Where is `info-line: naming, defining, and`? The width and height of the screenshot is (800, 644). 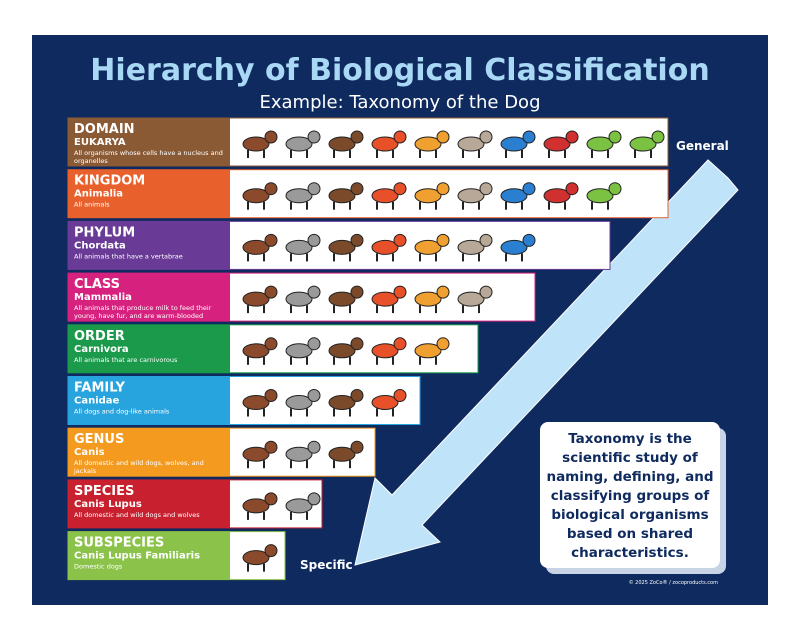
info-line: naming, defining, and is located at coordinates (629, 477).